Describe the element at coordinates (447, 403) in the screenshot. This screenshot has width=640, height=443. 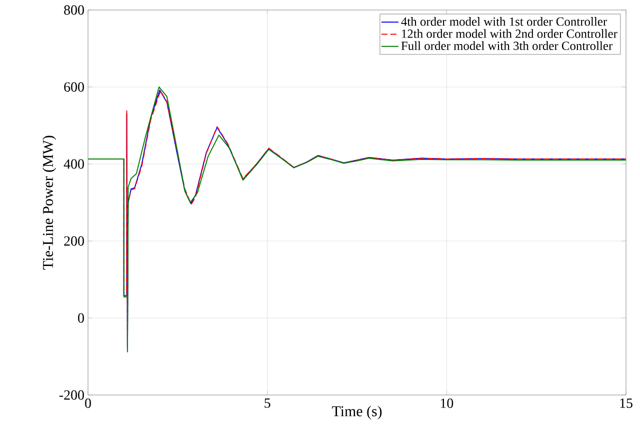
I see `x-tick-label: 10` at that location.